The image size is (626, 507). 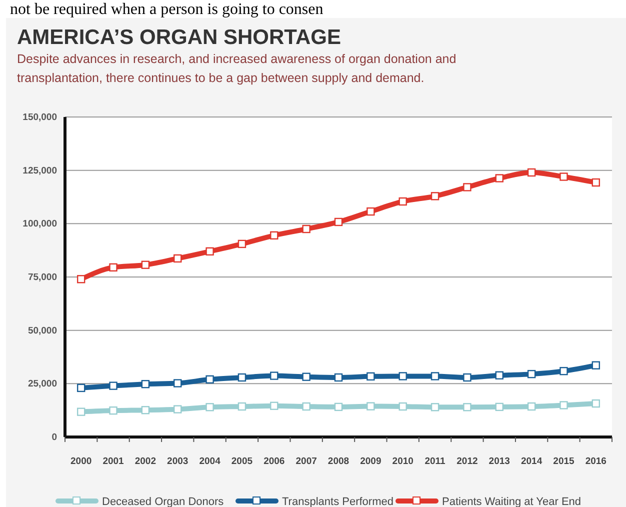 I want to click on x-tick-label: 2000, so click(x=81, y=461).